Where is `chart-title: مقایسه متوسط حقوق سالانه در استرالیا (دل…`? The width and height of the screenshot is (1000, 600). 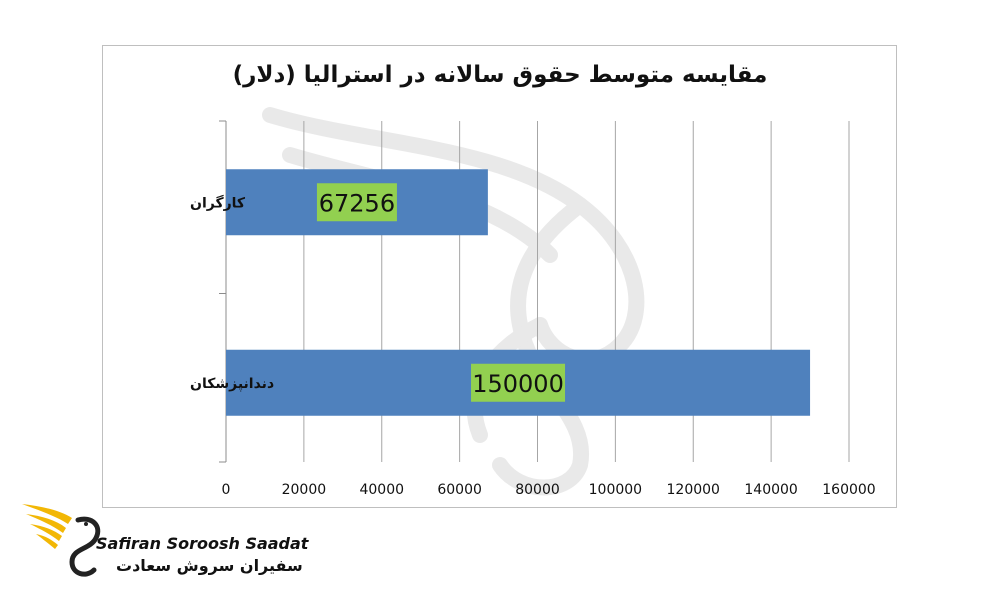
chart-title: مقایسه متوسط حقوق سالانه در استرالیا (دل… is located at coordinates (500, 75).